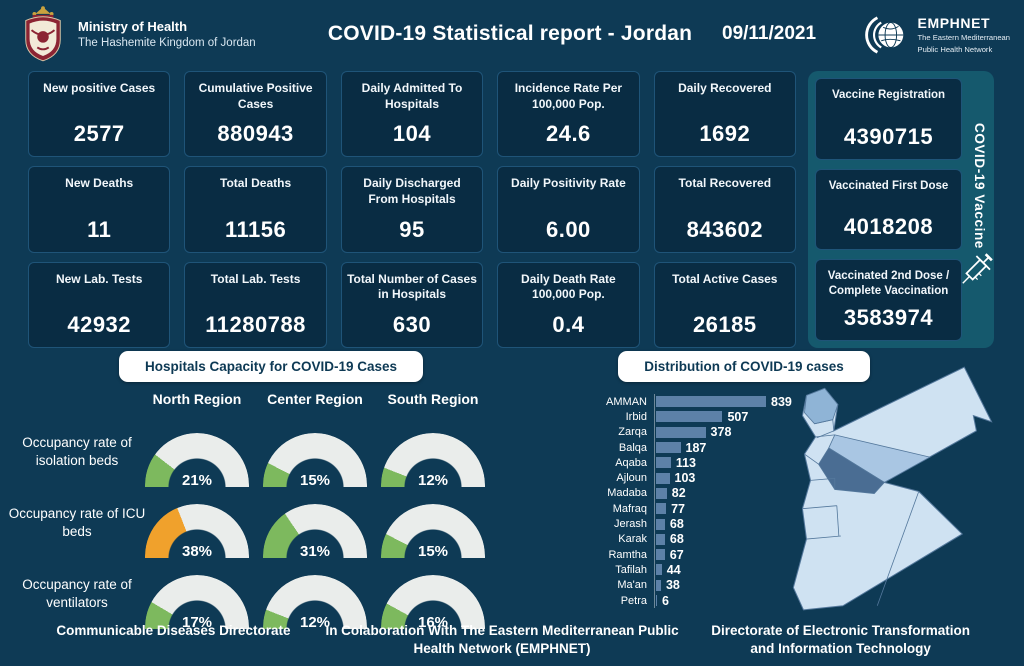  What do you see at coordinates (888, 209) in the screenshot?
I see `vaccine-card: Vaccinated First Dose 4018208` at bounding box center [888, 209].